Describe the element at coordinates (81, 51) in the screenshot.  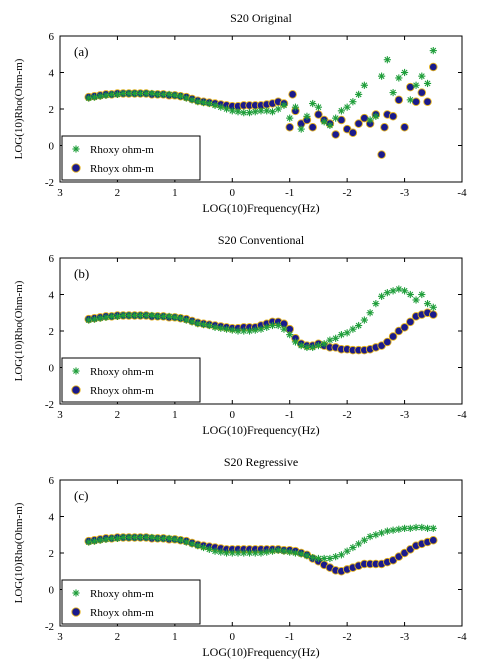
I see `panel-label: (a)` at that location.